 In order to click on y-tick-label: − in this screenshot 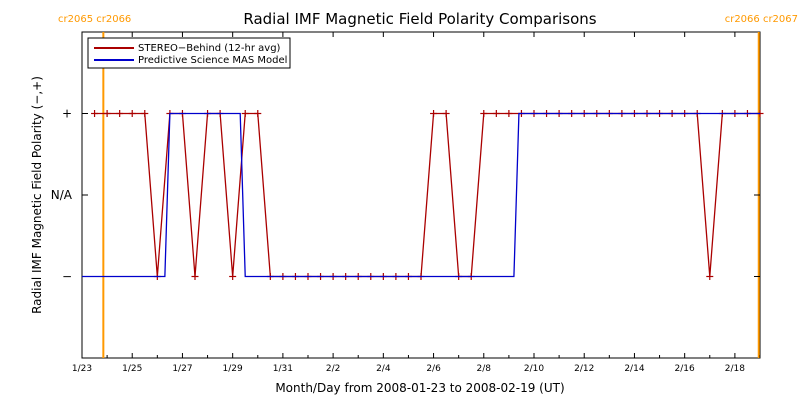, I will do `click(67, 277)`.